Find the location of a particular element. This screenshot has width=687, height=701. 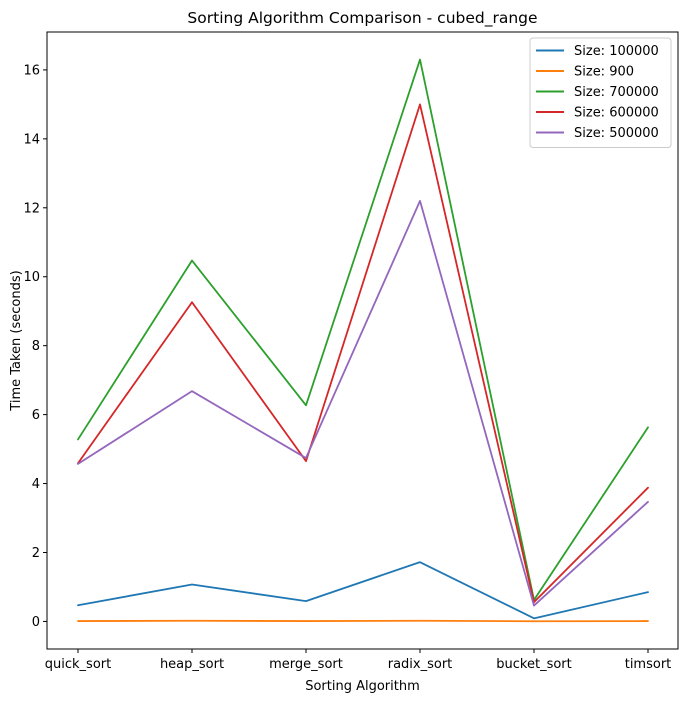

x-tick-label: bucket_sort is located at coordinates (533, 664).